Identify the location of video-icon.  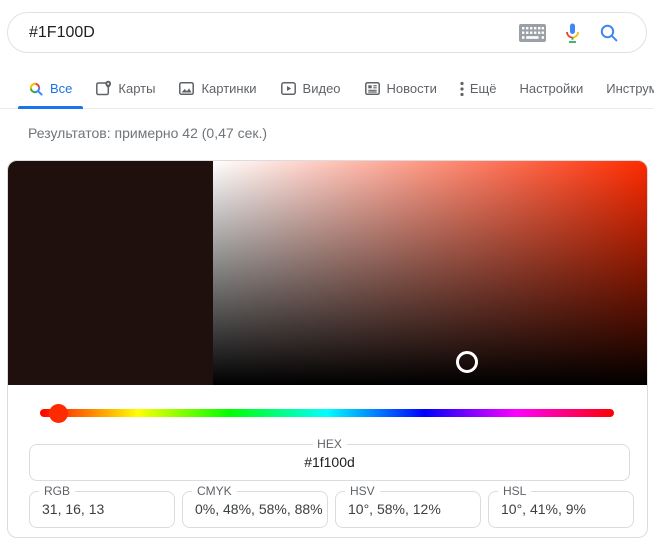
(288, 88).